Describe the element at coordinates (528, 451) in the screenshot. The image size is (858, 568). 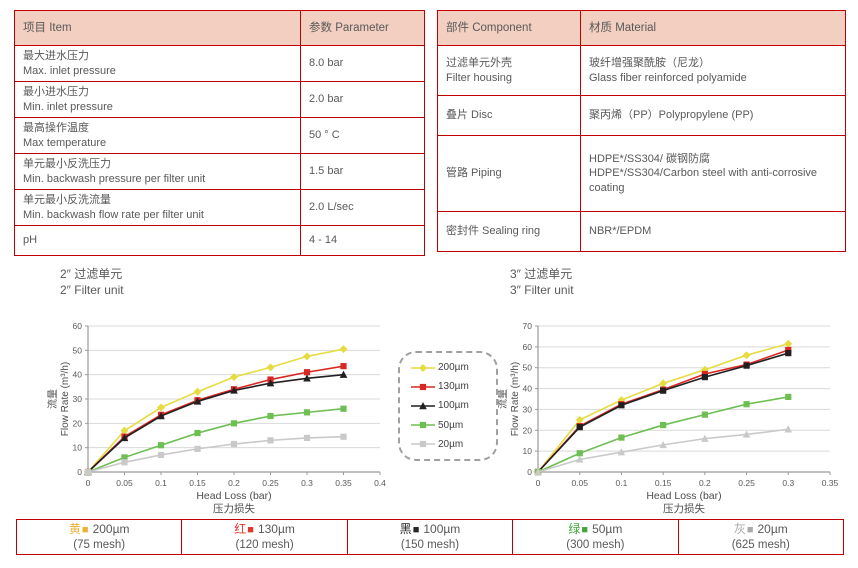
I see `svg-text: 10` at that location.